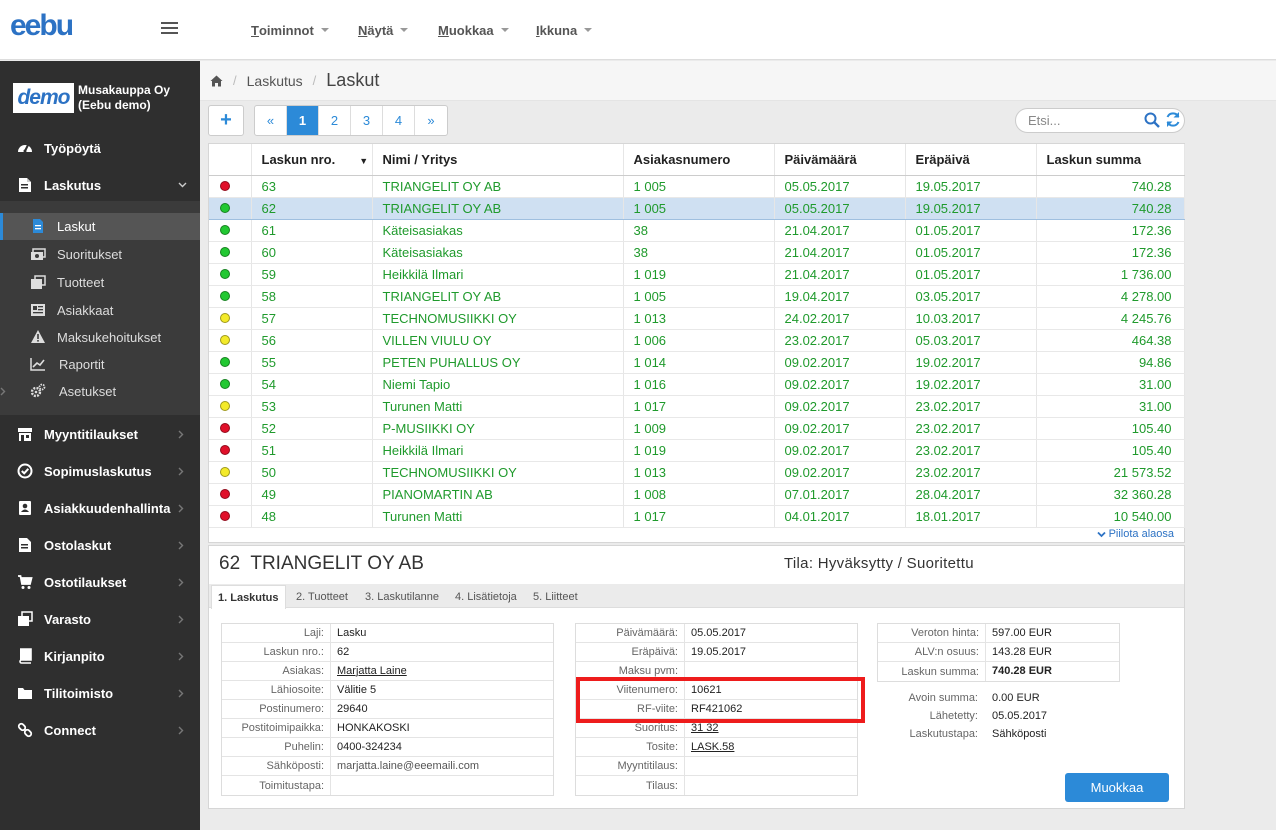 This screenshot has height=830, width=1276. I want to click on status-dot-icon, so click(225, 362).